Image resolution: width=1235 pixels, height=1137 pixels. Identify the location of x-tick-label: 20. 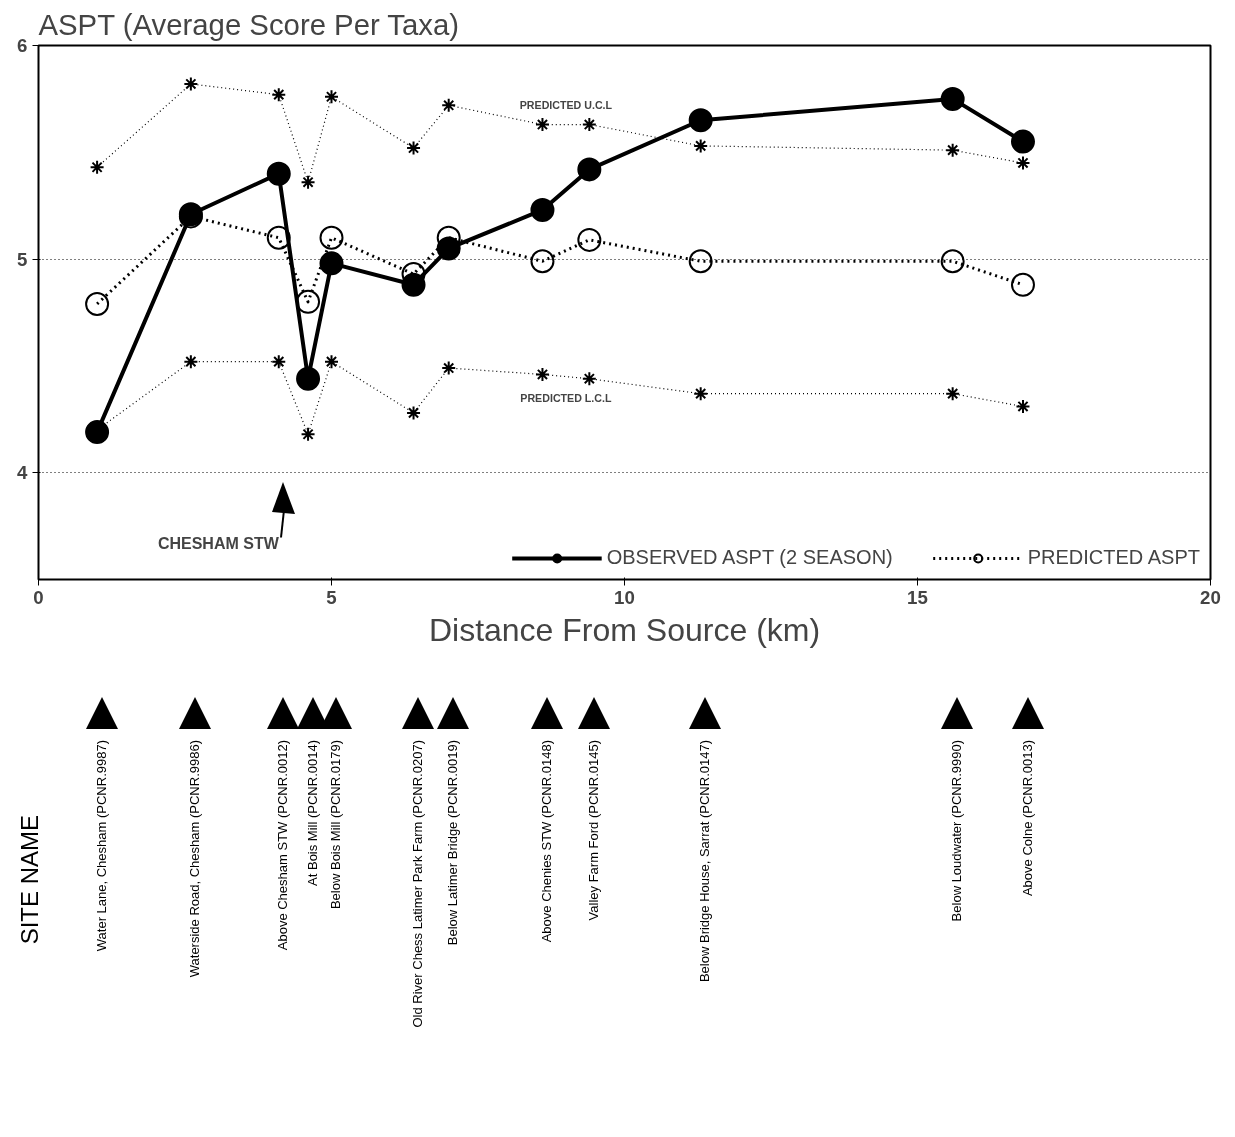
(1210, 597).